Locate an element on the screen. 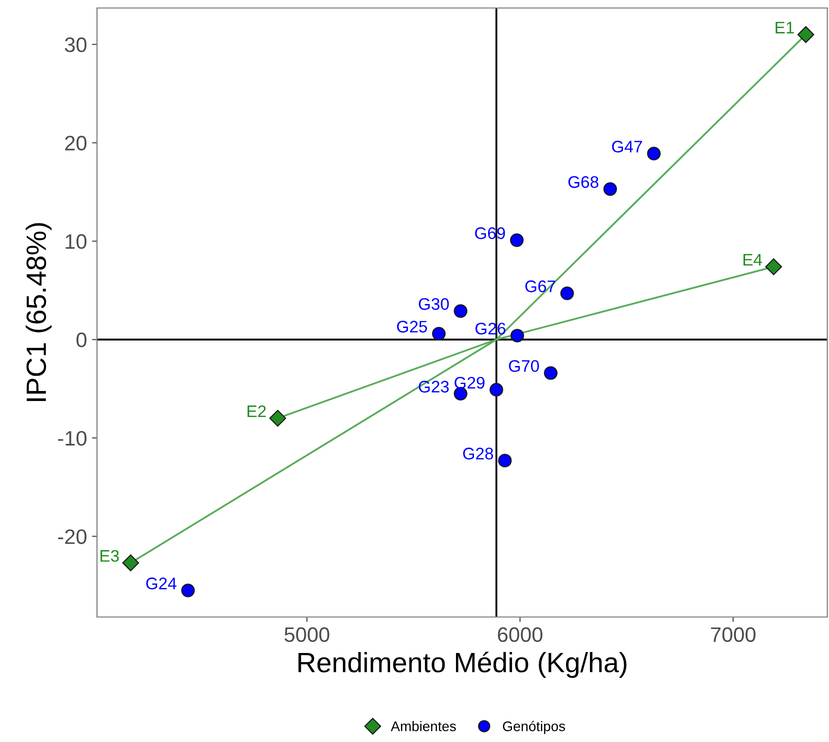 Image resolution: width=829 pixels, height=742 pixels. data-label: G29 is located at coordinates (469, 382).